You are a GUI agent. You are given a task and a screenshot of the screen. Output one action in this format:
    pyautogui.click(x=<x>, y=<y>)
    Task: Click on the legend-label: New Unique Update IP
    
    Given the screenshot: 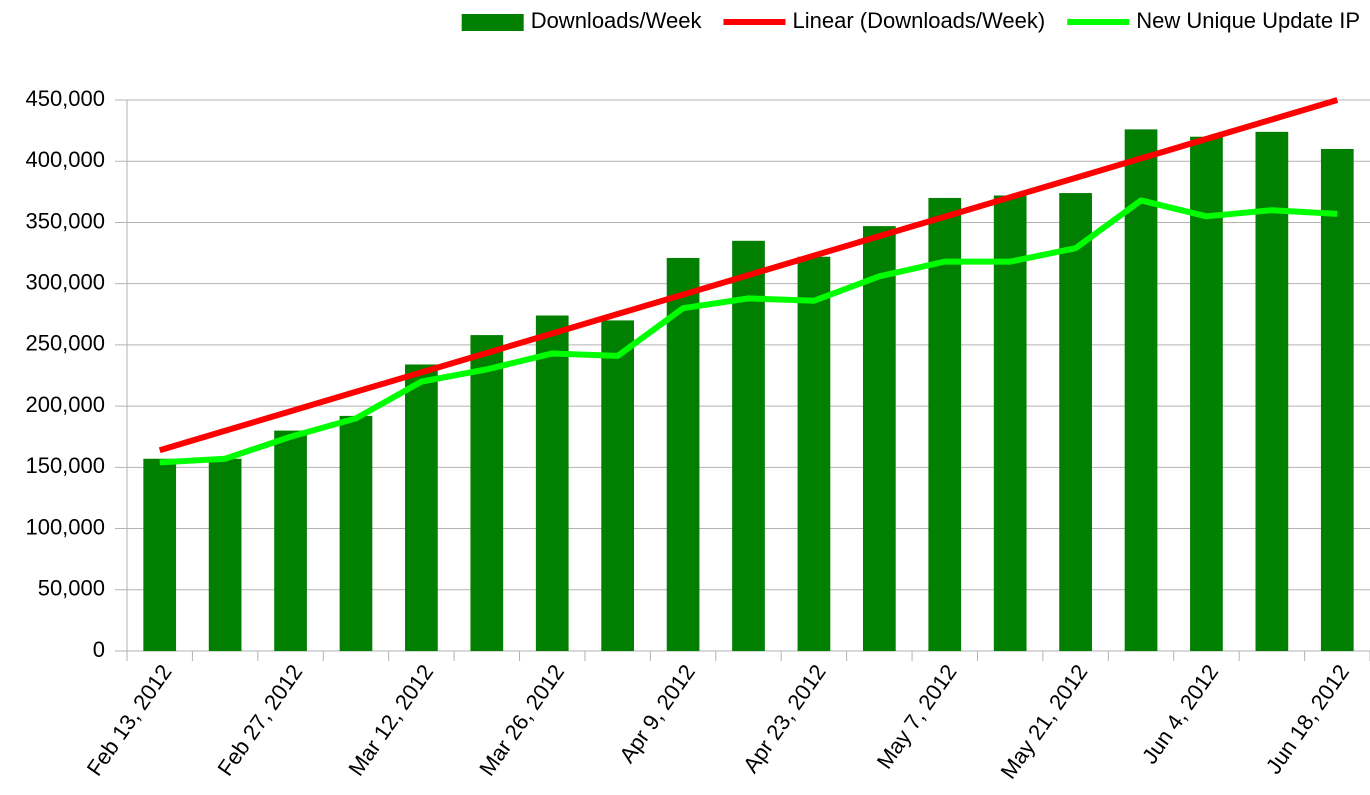 What is the action you would take?
    pyautogui.click(x=1248, y=20)
    